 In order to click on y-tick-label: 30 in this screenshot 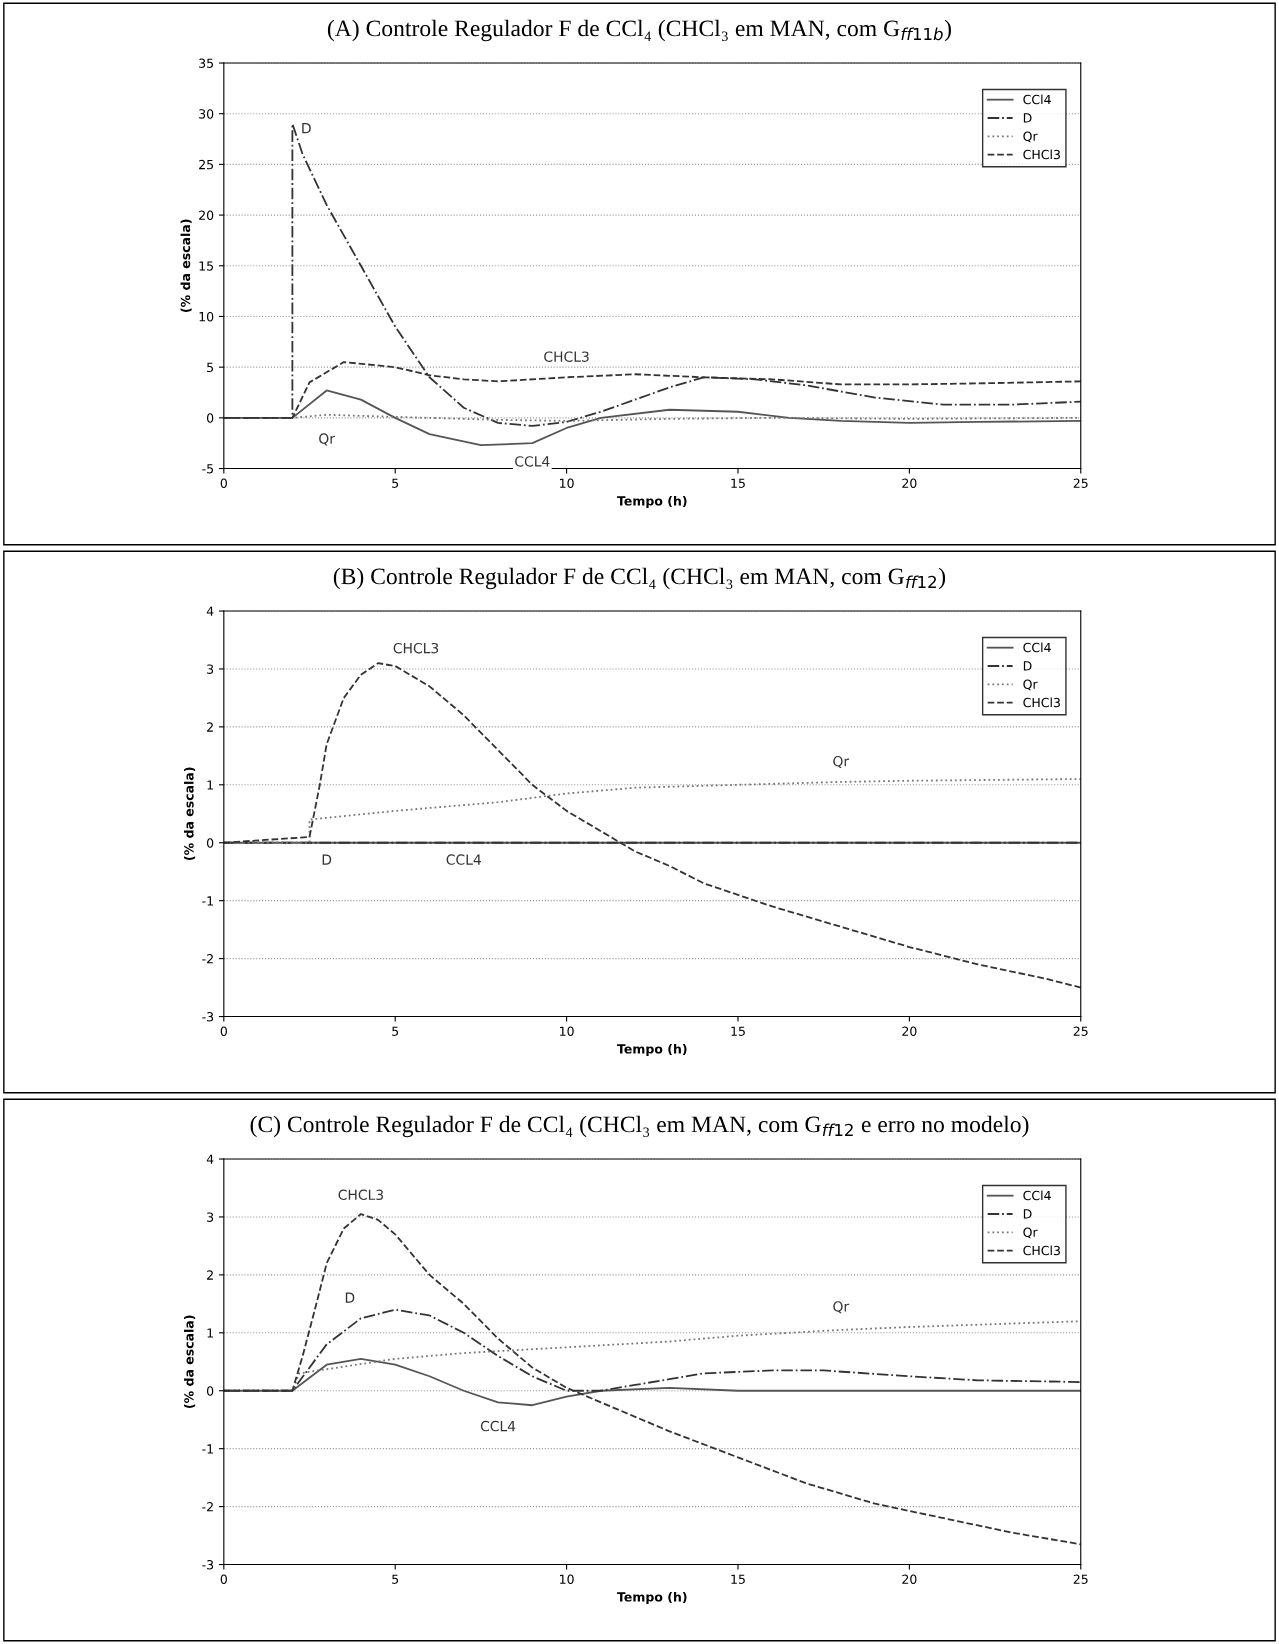, I will do `click(206, 114)`.